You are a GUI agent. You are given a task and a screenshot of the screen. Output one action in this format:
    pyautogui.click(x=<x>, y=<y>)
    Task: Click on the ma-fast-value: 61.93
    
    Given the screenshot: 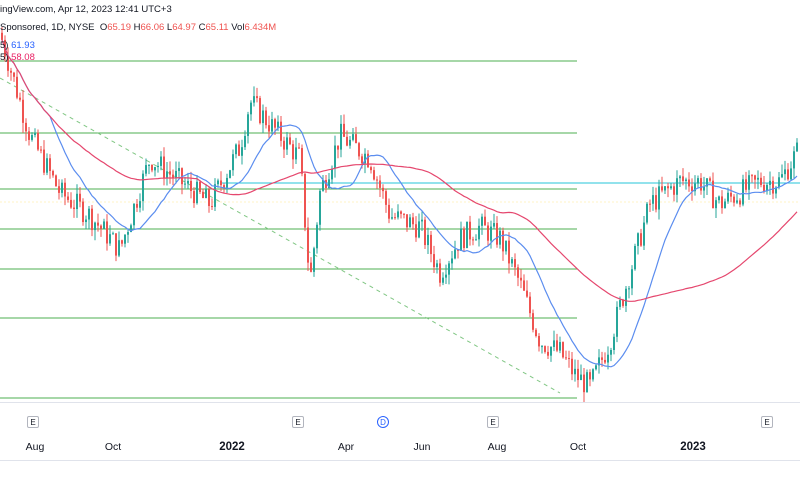 What is the action you would take?
    pyautogui.click(x=23, y=45)
    